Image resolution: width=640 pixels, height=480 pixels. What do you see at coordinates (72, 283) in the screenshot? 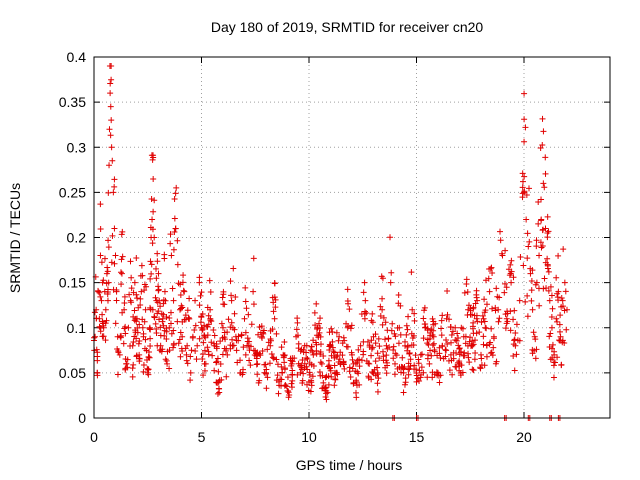
I see `y-tick-label: 0.15` at bounding box center [72, 283].